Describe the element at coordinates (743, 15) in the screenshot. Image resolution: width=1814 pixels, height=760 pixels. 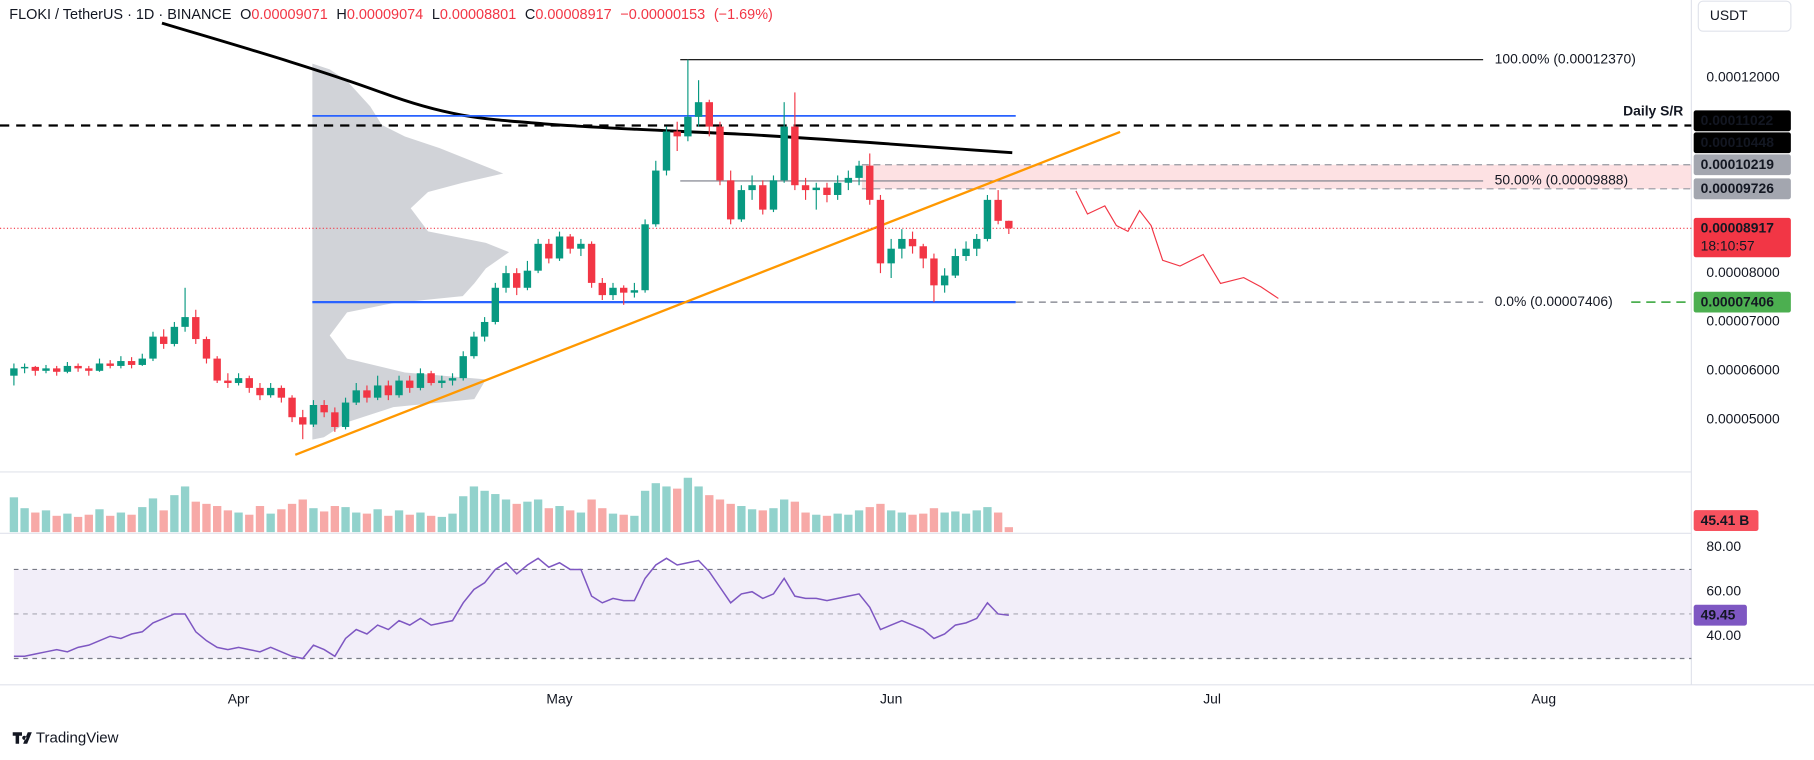
I see `change-pct: (−1.69%)` at that location.